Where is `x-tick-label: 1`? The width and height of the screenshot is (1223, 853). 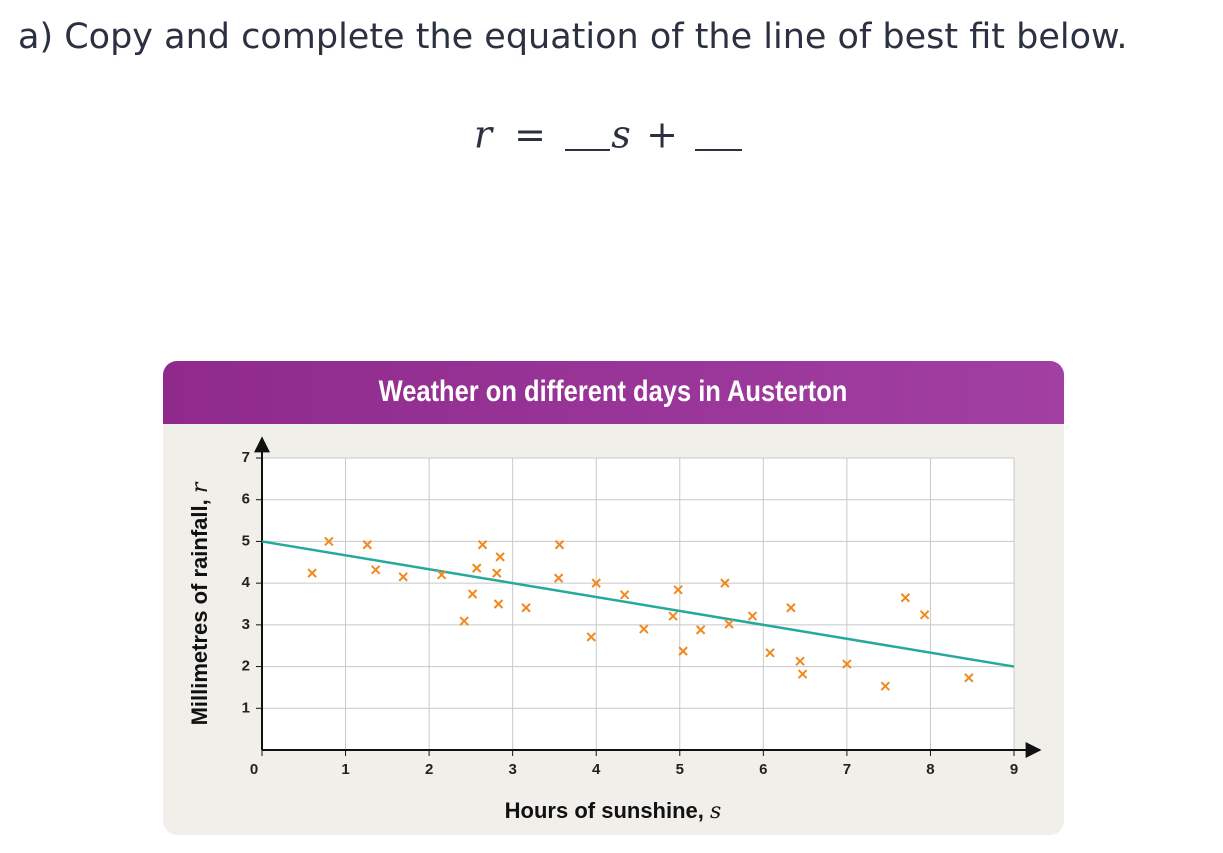
x-tick-label: 1 is located at coordinates (345, 769).